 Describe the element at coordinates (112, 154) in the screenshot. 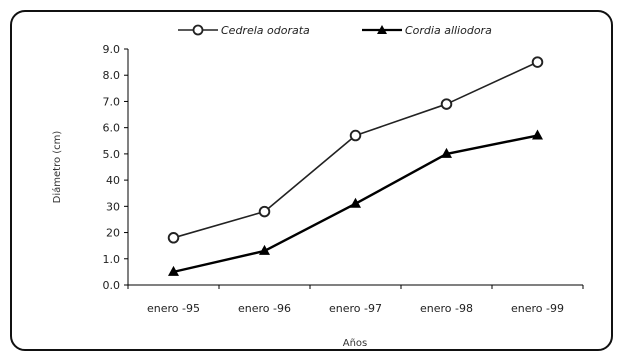

I see `y-tick-label: 5.0` at that location.